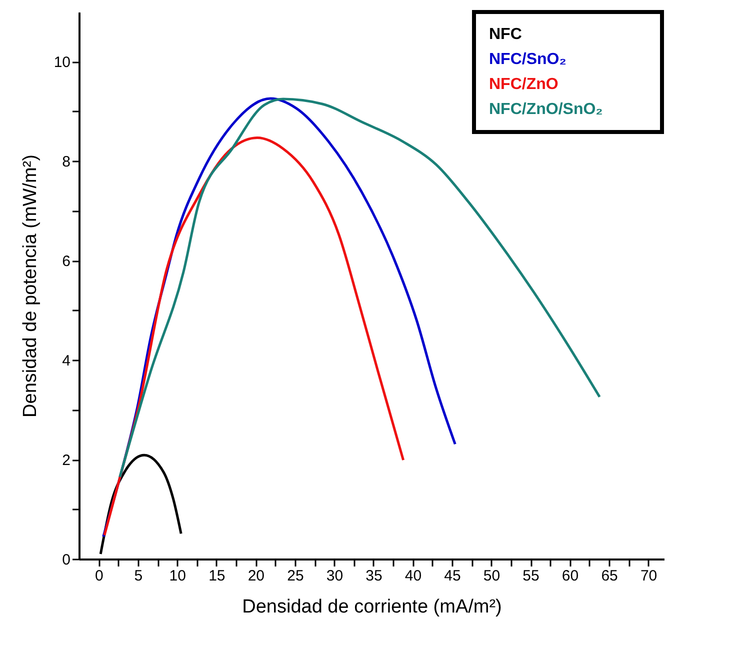 This screenshot has height=670, width=738. What do you see at coordinates (372, 607) in the screenshot?
I see `x-axis-title: Densidad de corriente (mA/m²)` at bounding box center [372, 607].